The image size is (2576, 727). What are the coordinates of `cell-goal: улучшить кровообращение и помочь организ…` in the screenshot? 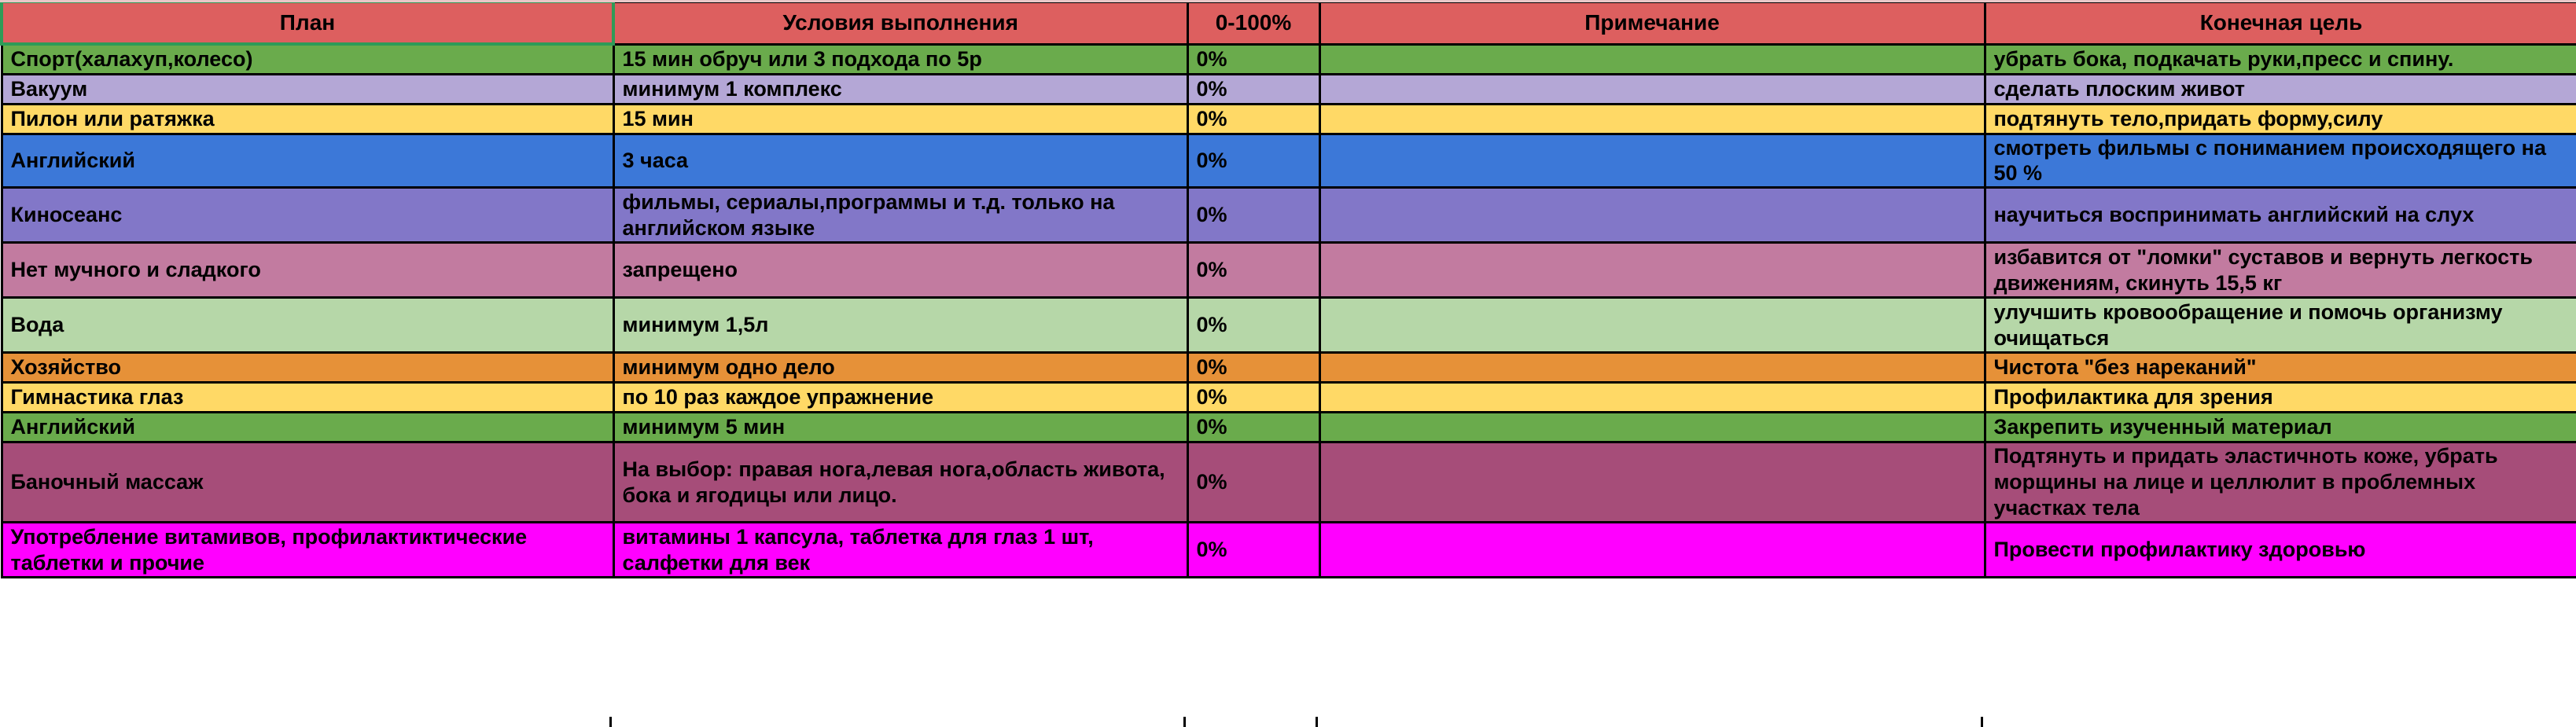 It's located at (2279, 325).